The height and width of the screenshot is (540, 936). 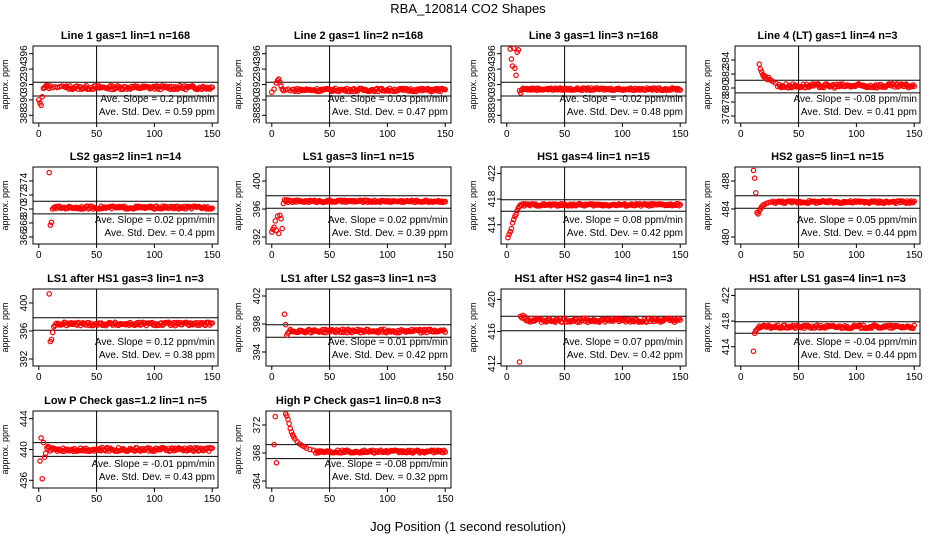 What do you see at coordinates (827, 36) in the screenshot?
I see `panel-title: Line 4 (LT) gas=1 lin=4 n=3` at bounding box center [827, 36].